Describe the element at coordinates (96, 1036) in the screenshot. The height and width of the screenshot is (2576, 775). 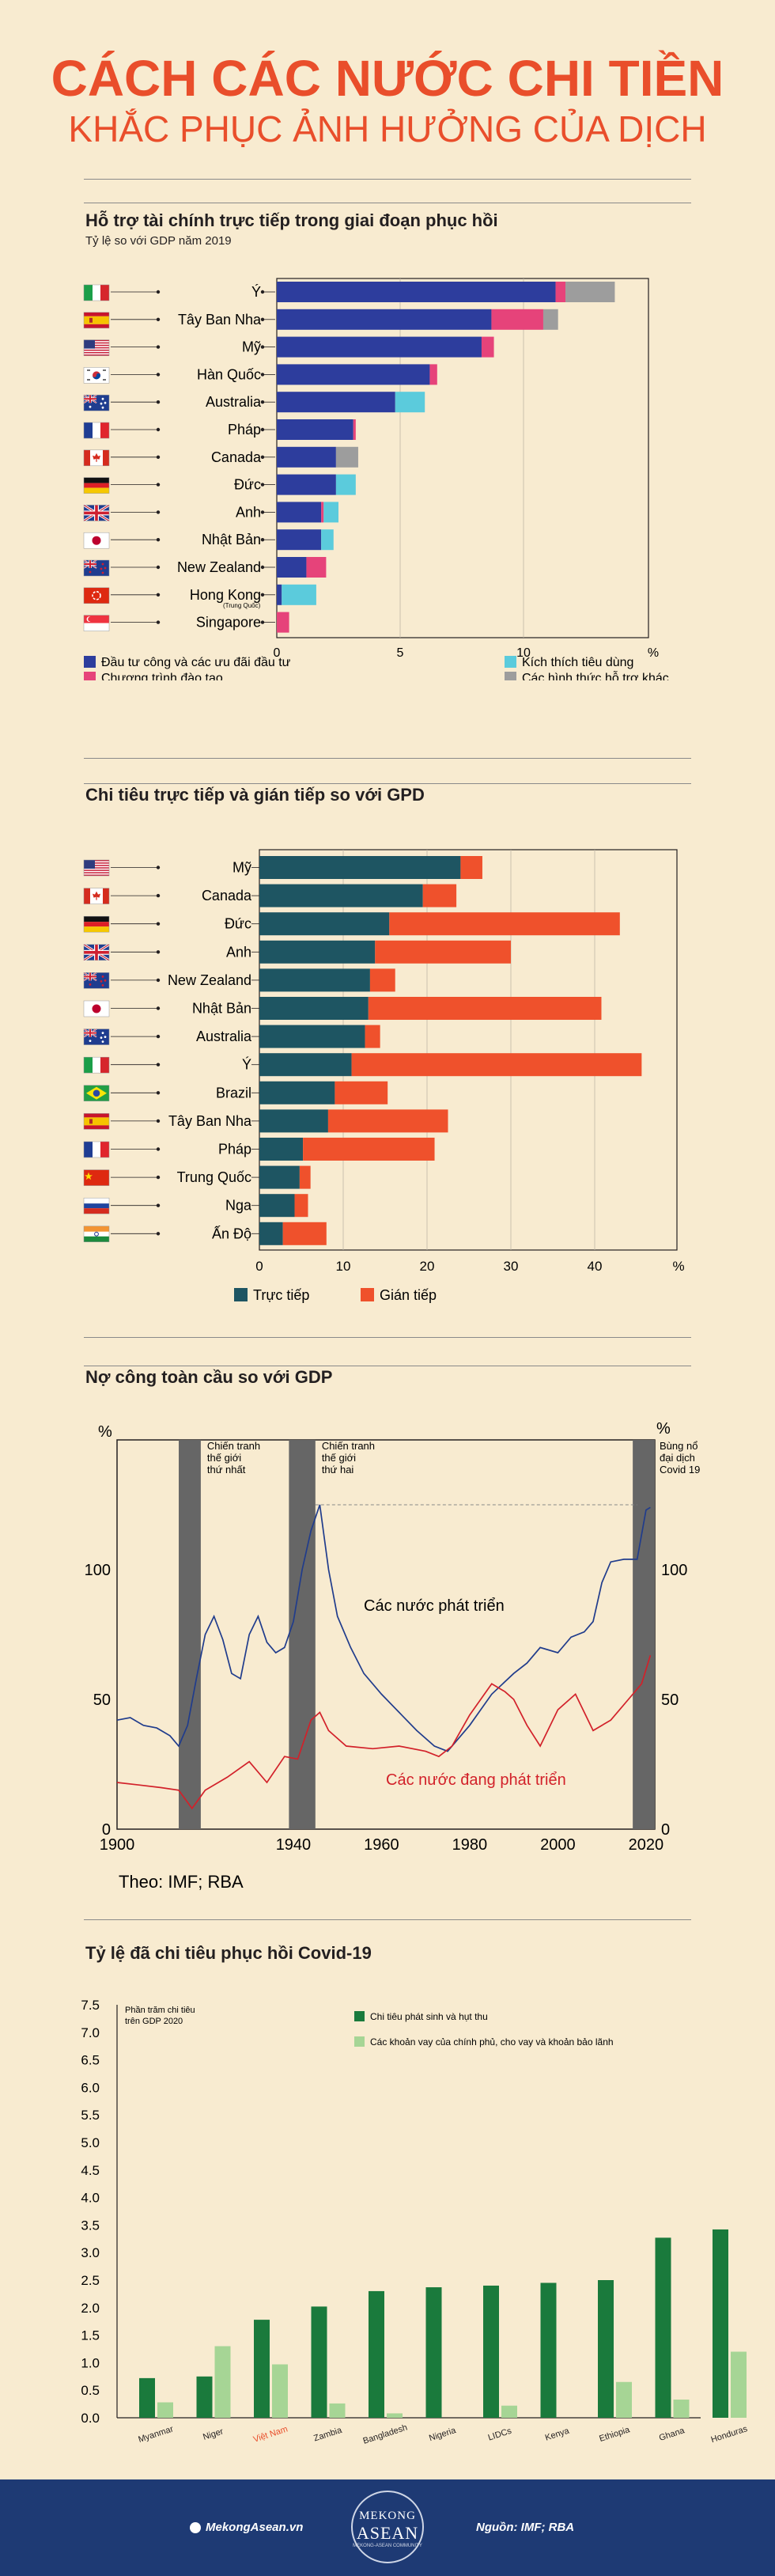
I see `flag-au-icon` at that location.